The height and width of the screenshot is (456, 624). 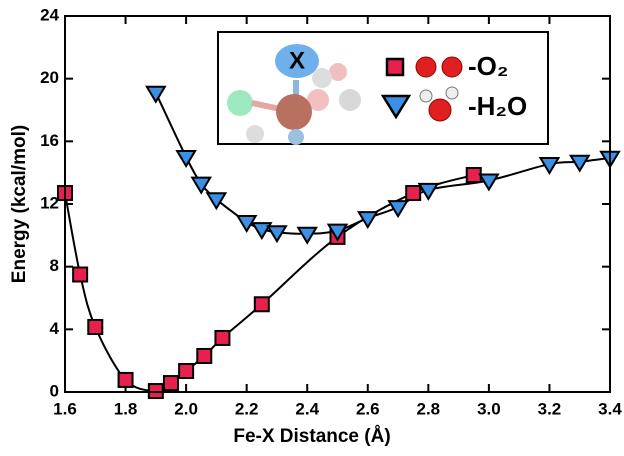 What do you see at coordinates (49, 140) in the screenshot?
I see `y-tick-label: 16` at bounding box center [49, 140].